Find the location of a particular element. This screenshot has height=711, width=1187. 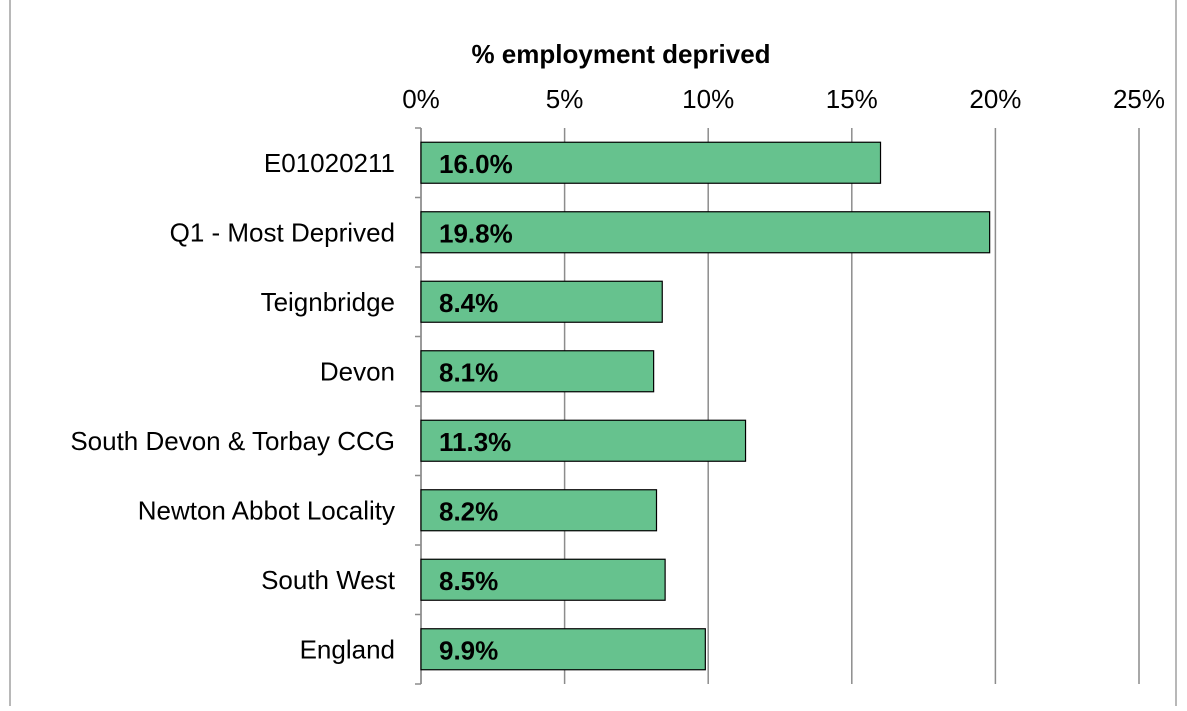

category-label: E01020211 is located at coordinates (329, 163).